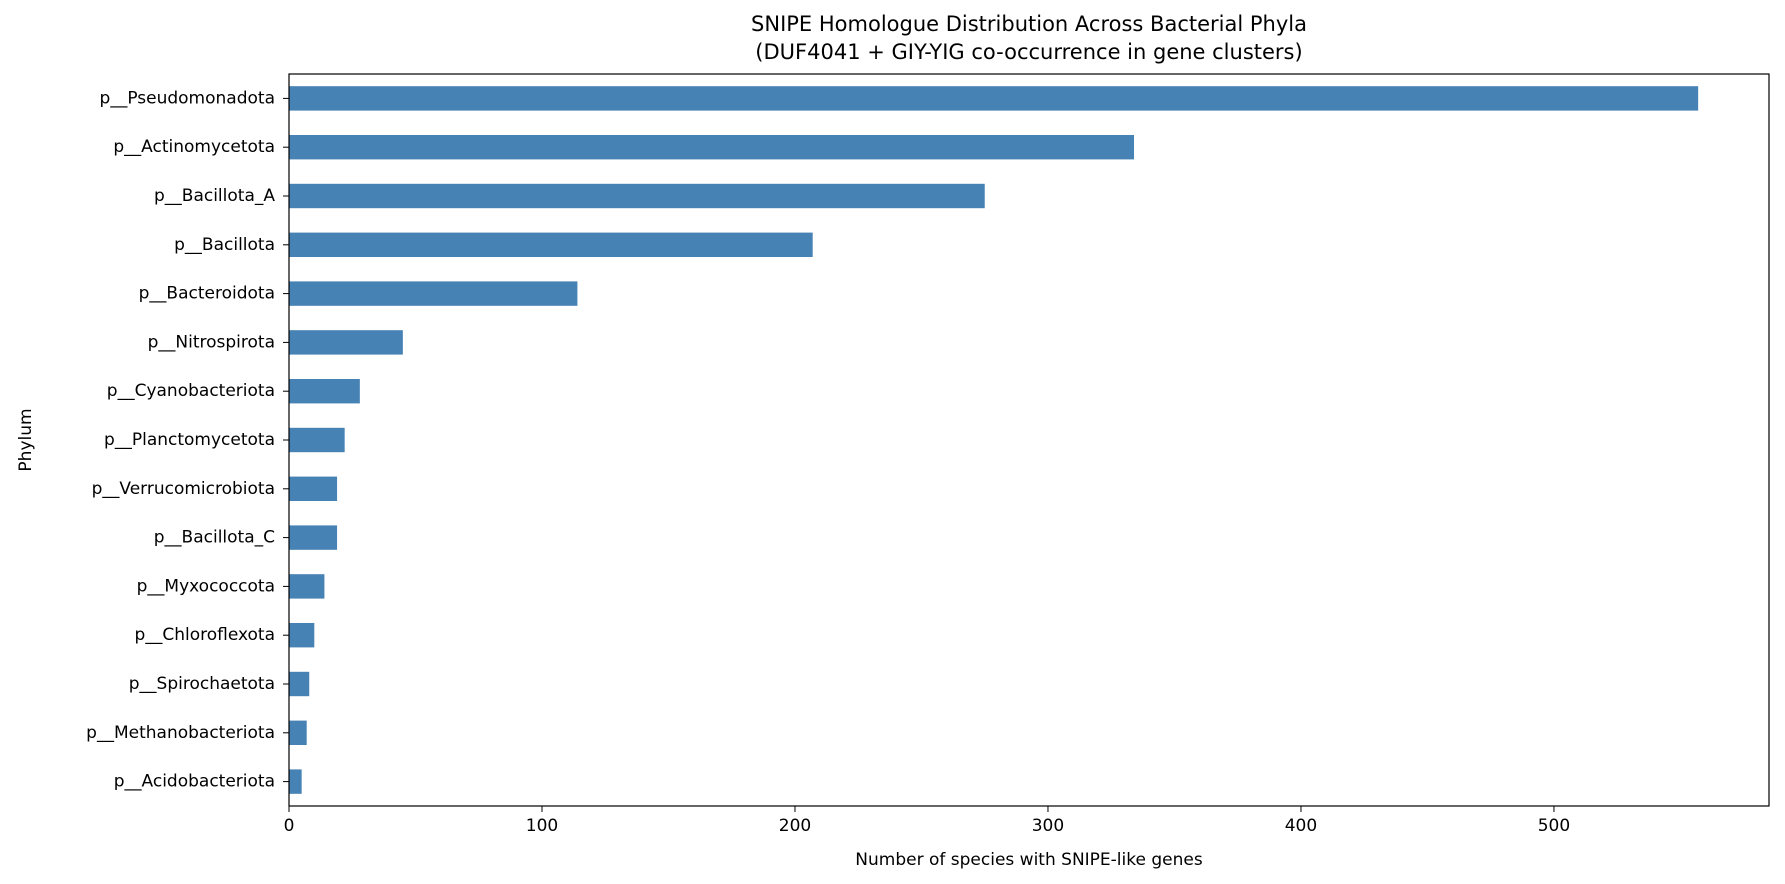 The width and height of the screenshot is (1785, 884). I want to click on y-tick-label: p__Methanobacteriota, so click(180, 733).